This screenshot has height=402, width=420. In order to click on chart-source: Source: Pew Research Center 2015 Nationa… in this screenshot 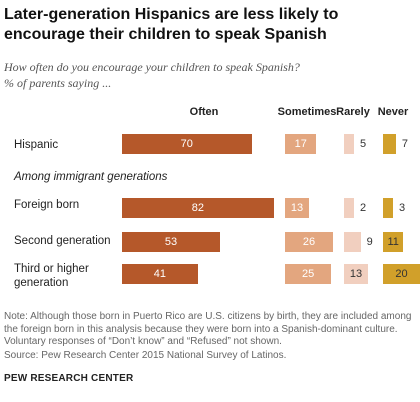, I will do `click(145, 355)`.